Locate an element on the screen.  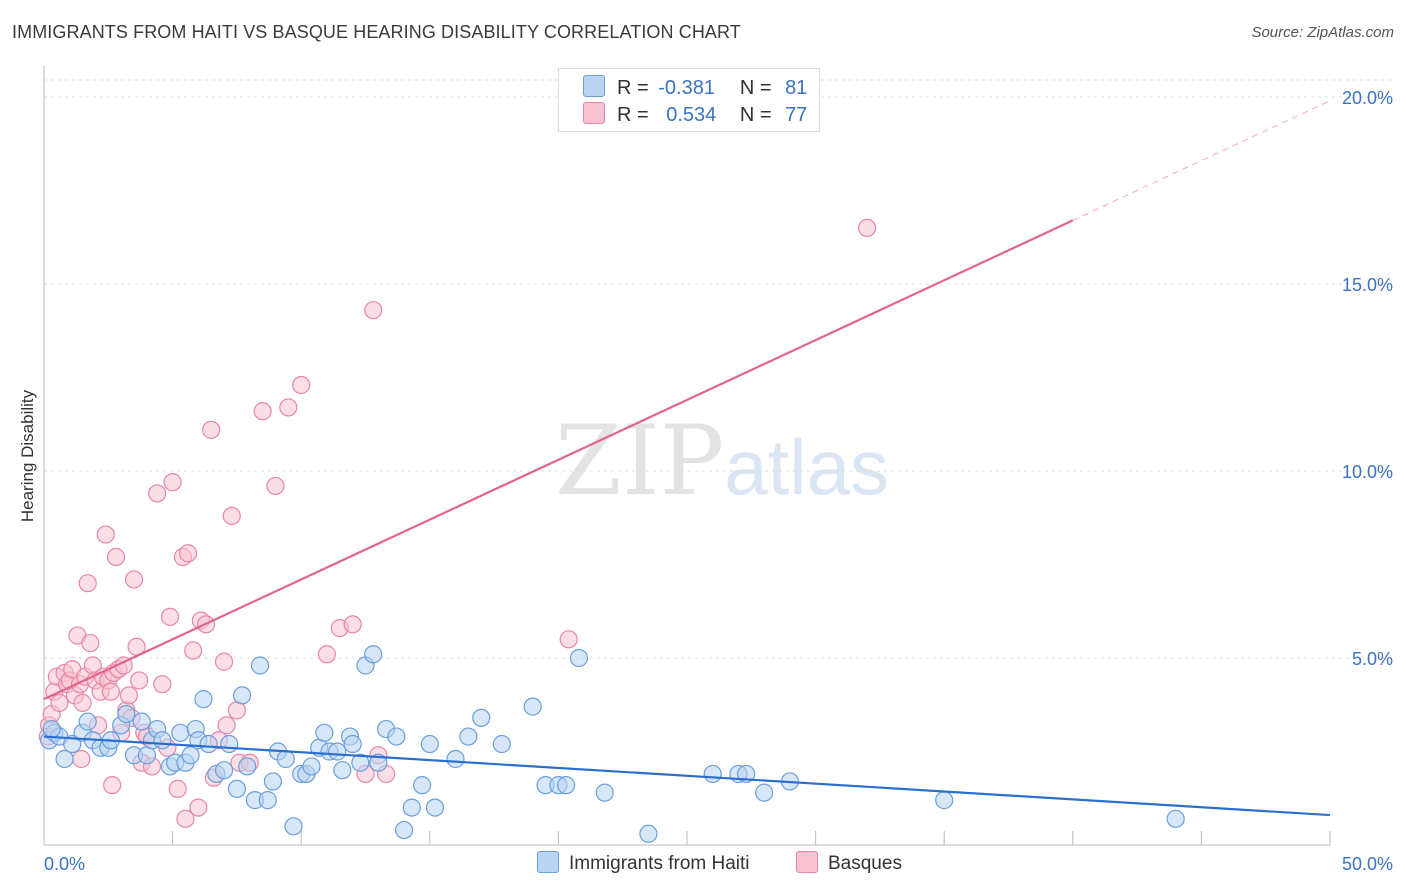
haiti-trend-line is located at coordinates (687, 776).